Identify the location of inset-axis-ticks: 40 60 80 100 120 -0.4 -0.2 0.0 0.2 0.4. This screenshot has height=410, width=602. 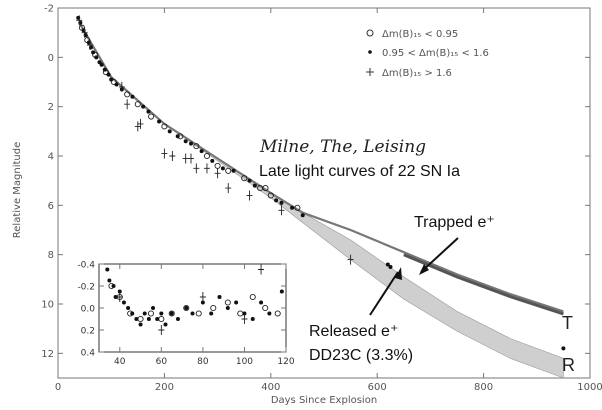
(185, 314).